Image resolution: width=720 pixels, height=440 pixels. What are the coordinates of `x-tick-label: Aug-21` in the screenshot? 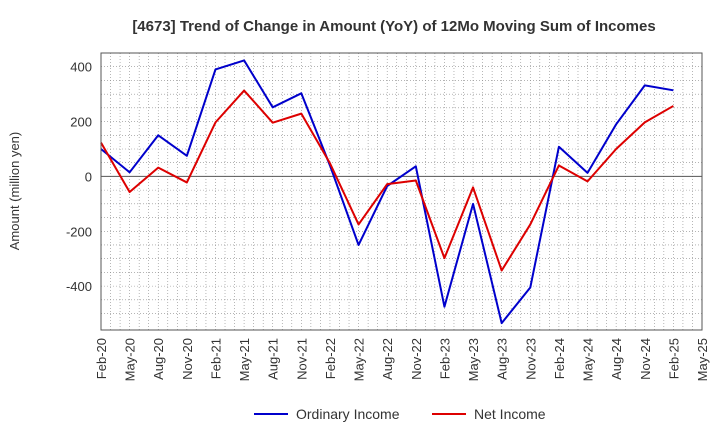 It's located at (273, 359).